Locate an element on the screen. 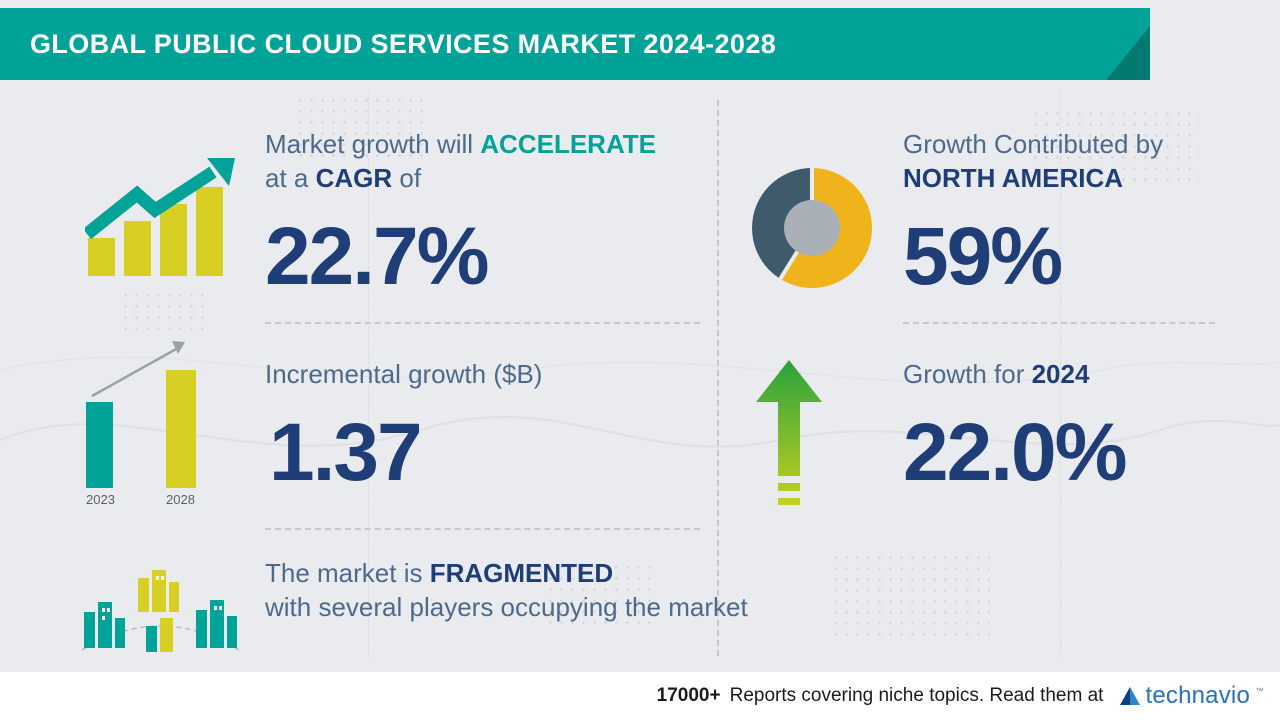 The width and height of the screenshot is (1280, 720). donut-slice-gap is located at coordinates (812, 198).